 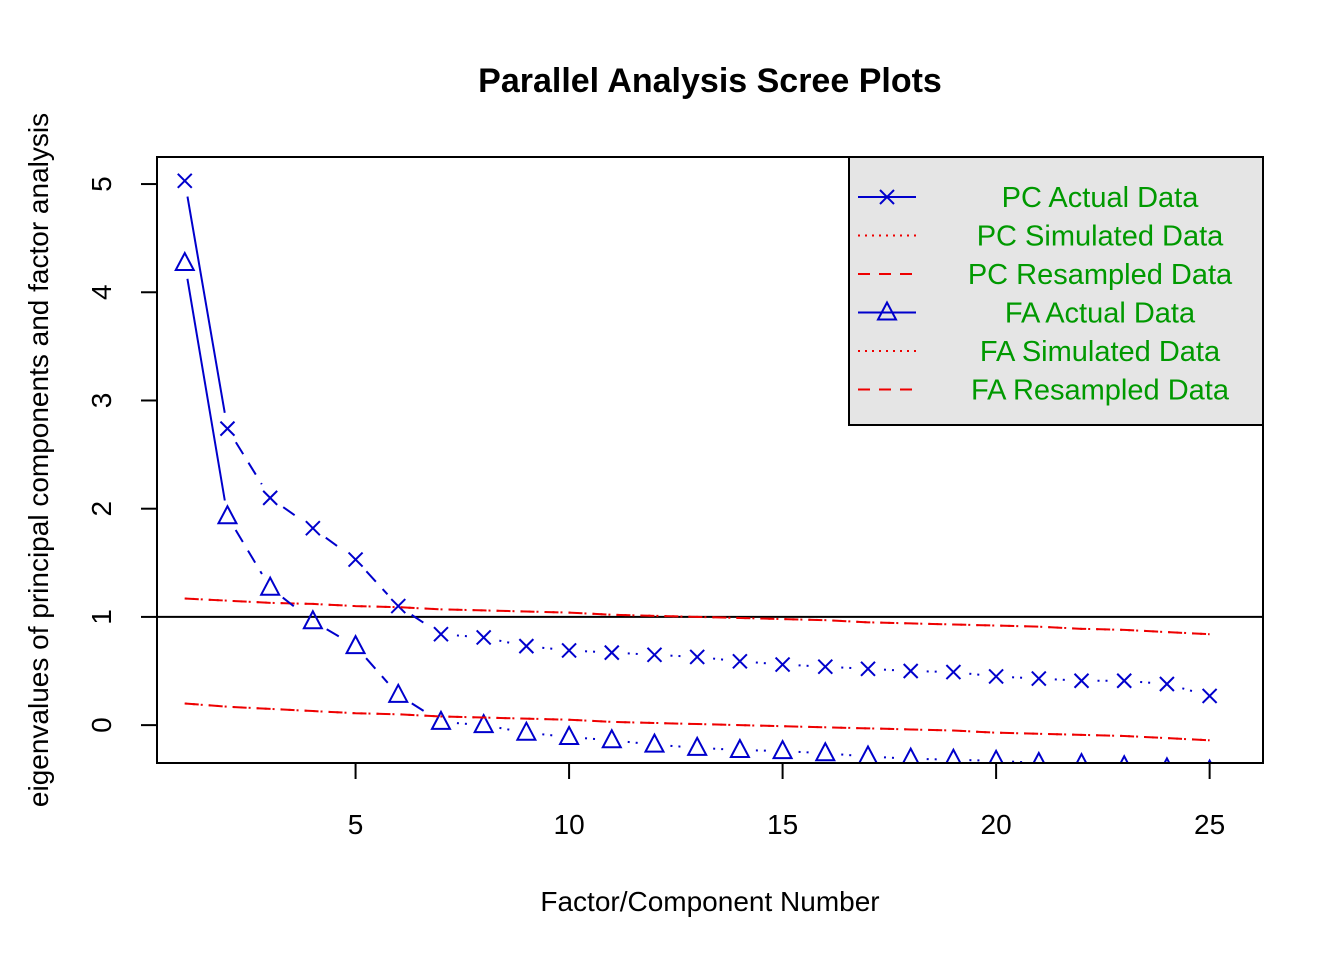 I want to click on y-tick-label: 4, so click(x=101, y=292).